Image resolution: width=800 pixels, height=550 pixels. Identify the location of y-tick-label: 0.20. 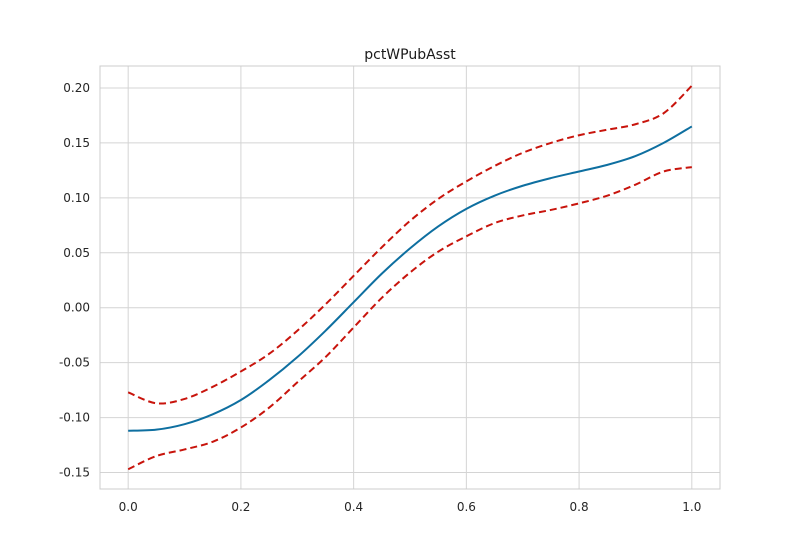
(76, 88).